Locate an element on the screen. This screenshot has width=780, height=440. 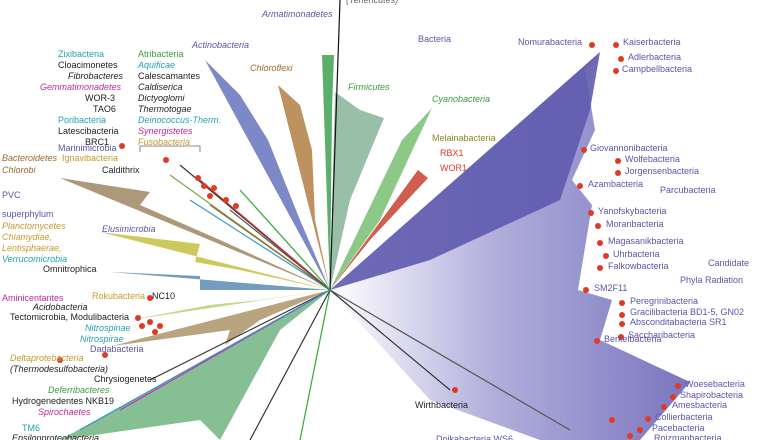
clade-label: Deltaprotebacteria is located at coordinates (47, 358).